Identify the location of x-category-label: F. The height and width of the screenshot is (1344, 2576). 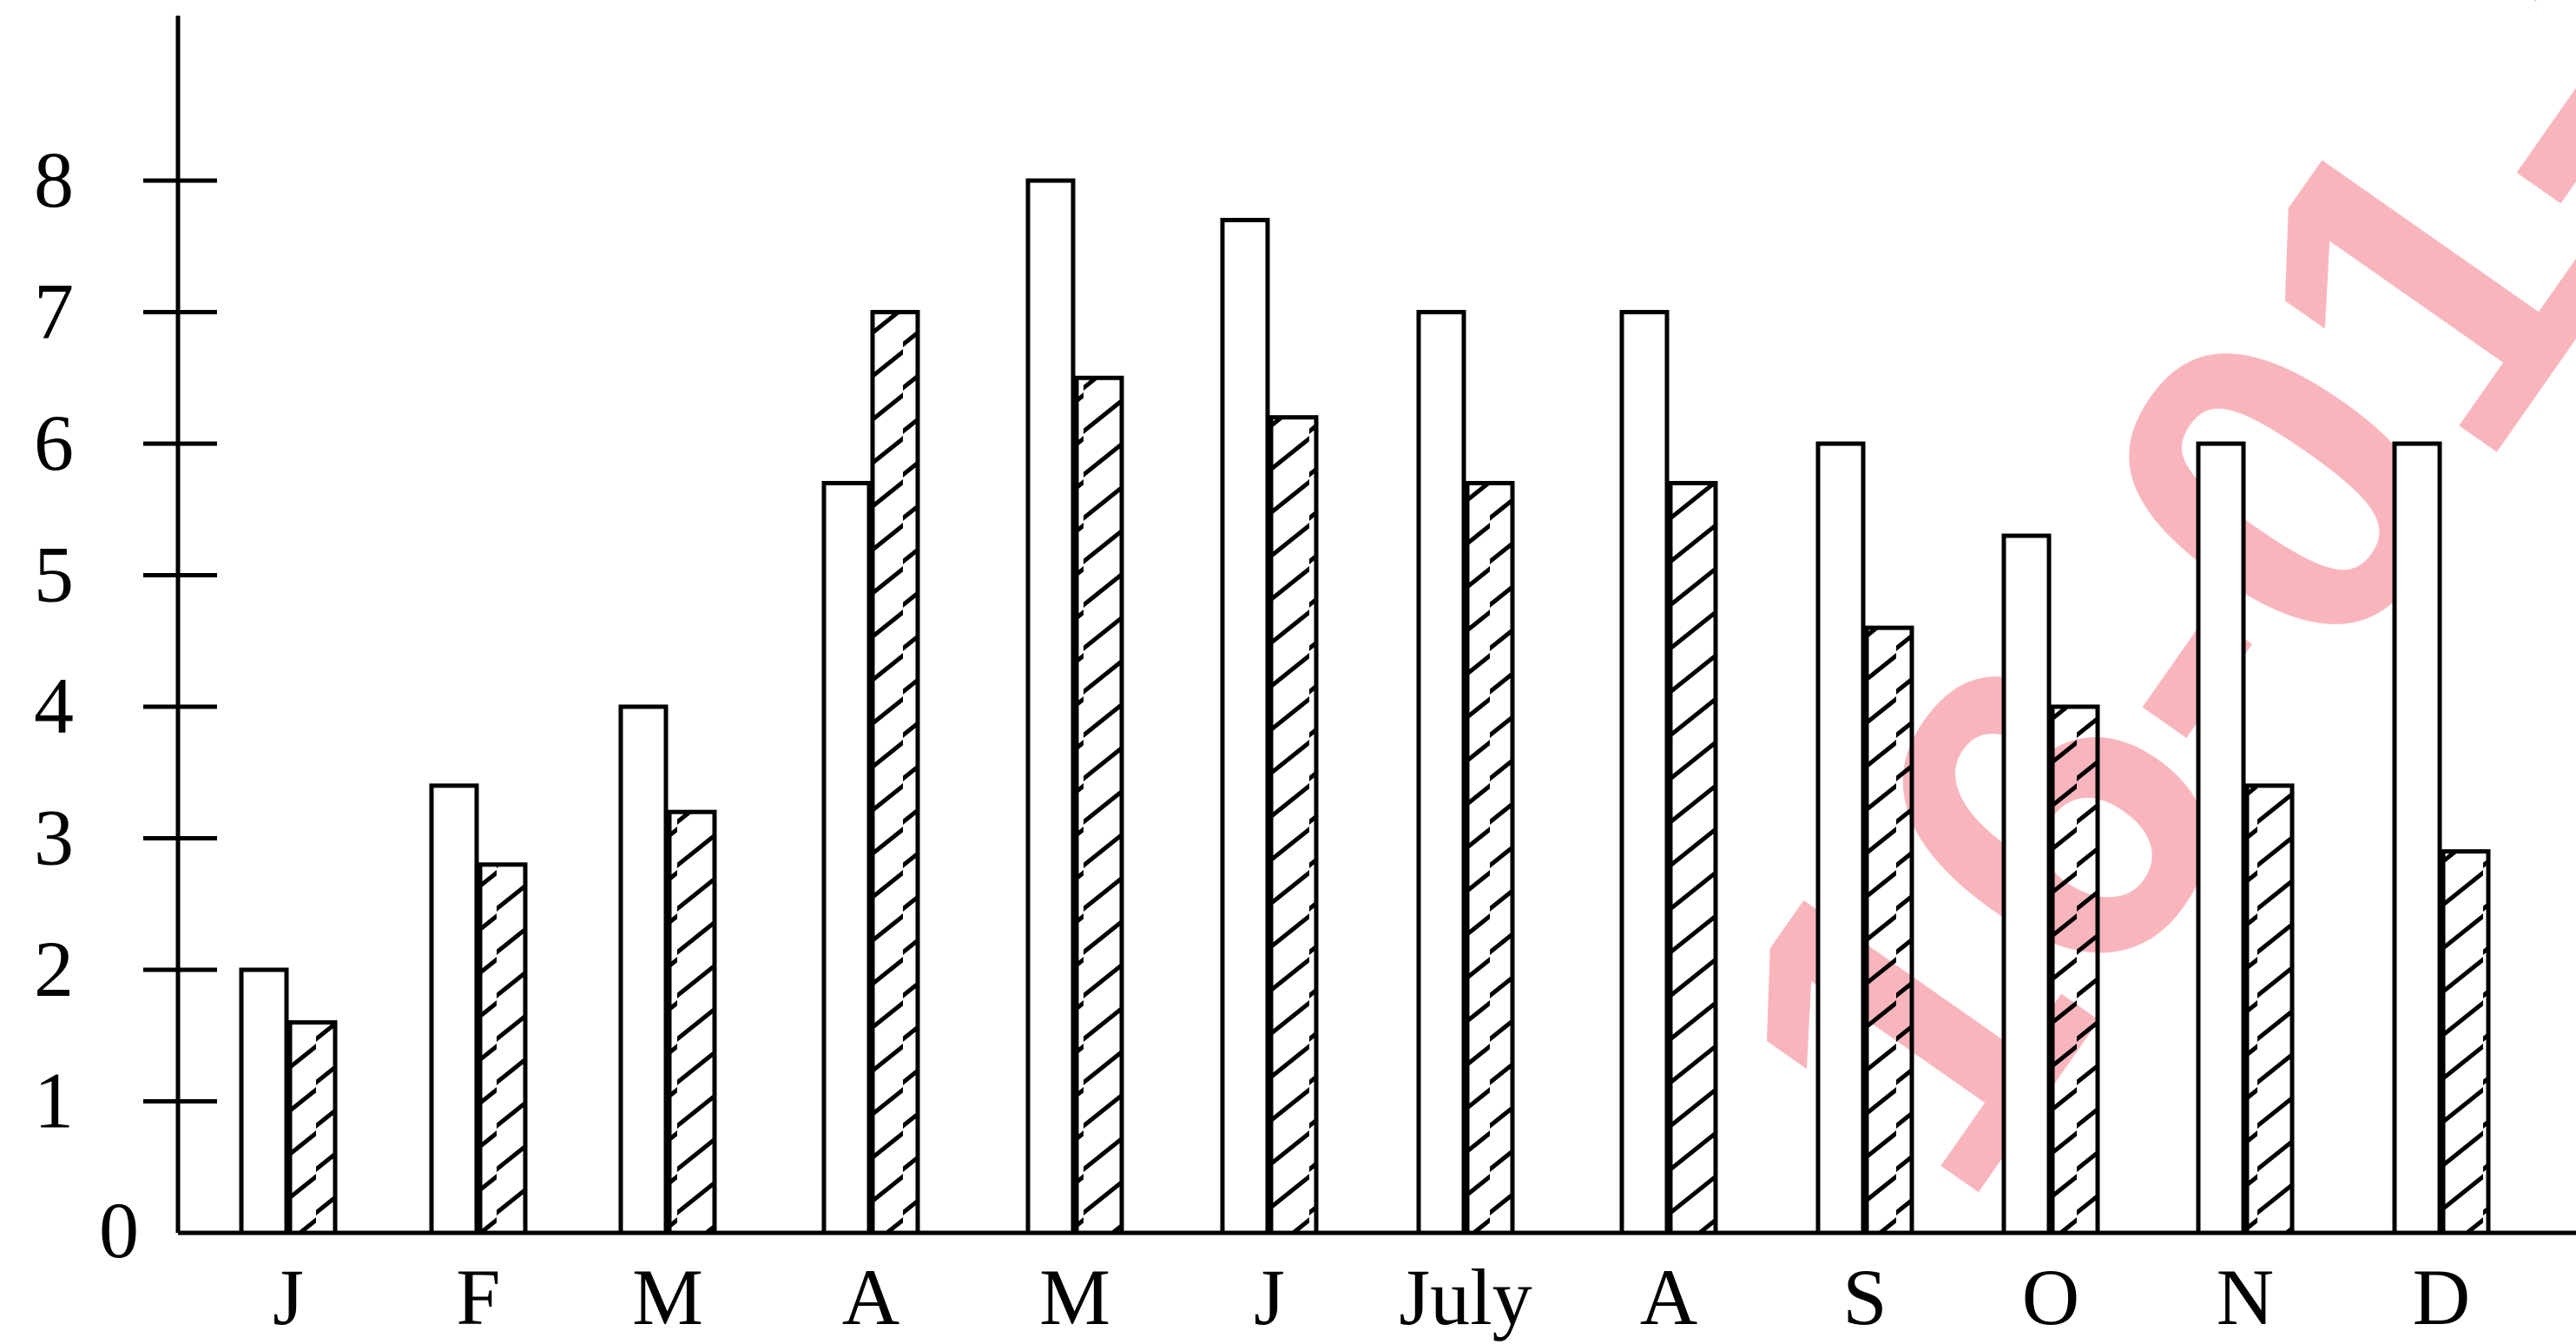
(478, 1297).